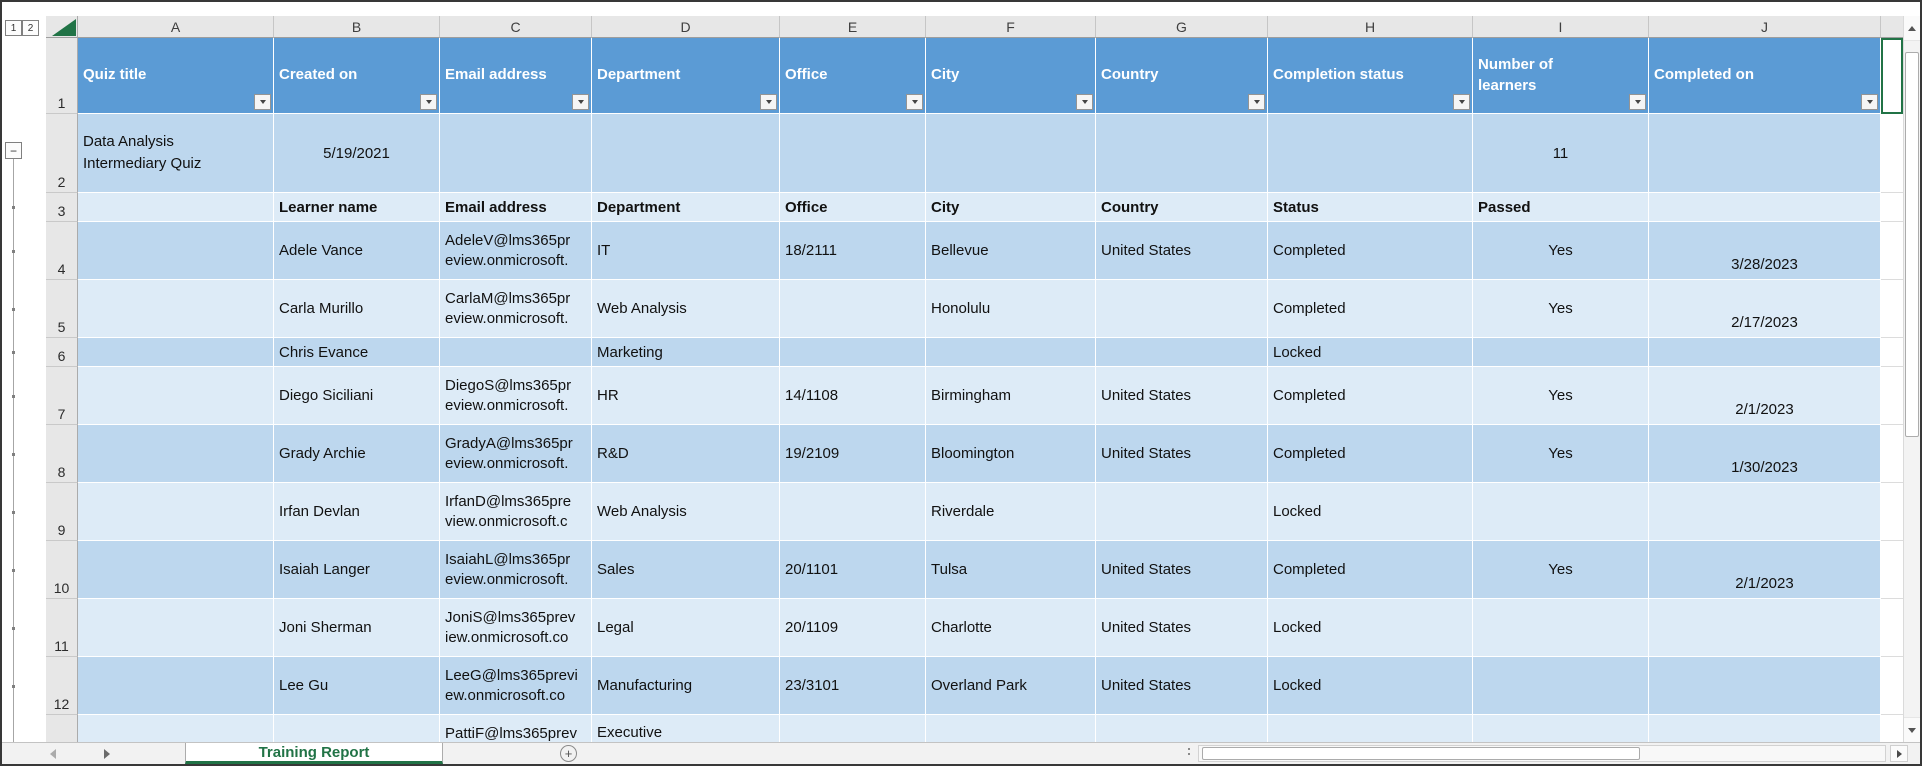 This screenshot has height=766, width=1922. Describe the element at coordinates (176, 27) in the screenshot. I see `column-header-A: A` at that location.